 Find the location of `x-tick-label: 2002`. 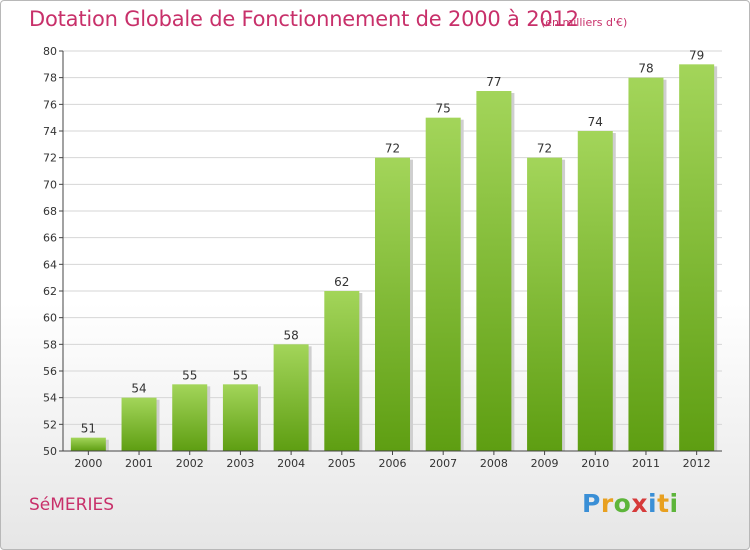

x-tick-label: 2002 is located at coordinates (190, 463).